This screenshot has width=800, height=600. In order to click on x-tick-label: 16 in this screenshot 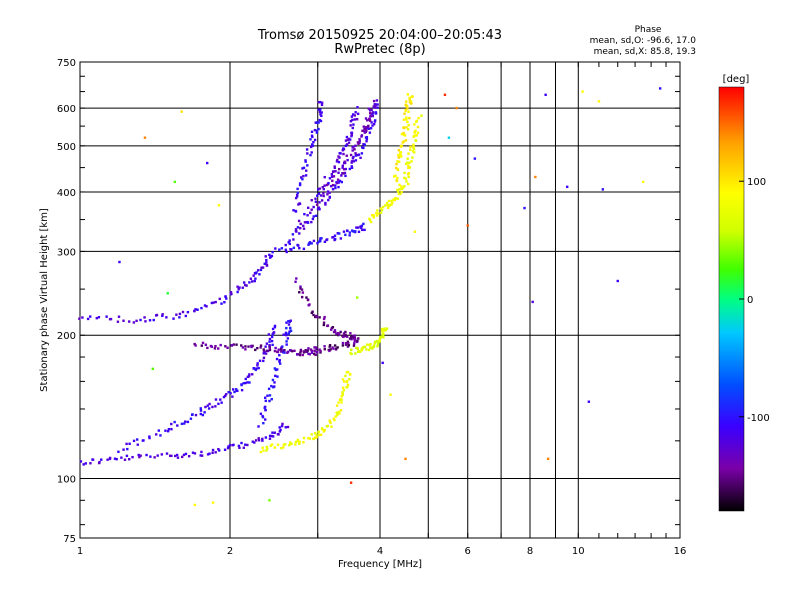, I will do `click(680, 551)`.